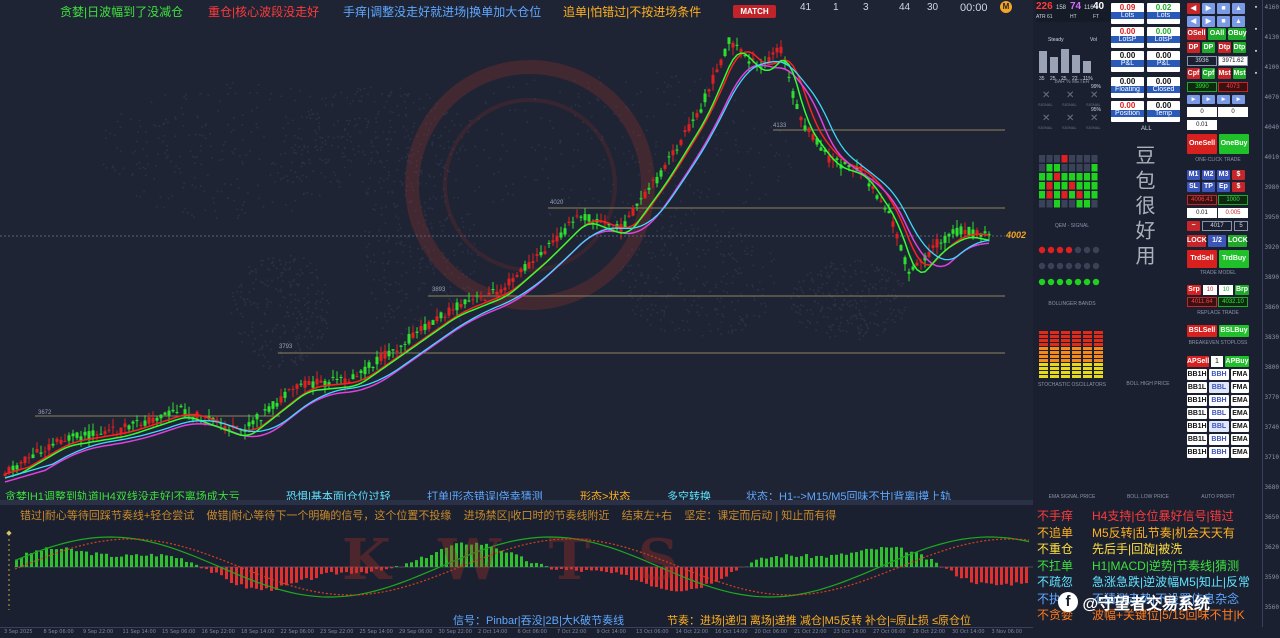 This screenshot has height=638, width=1280. Describe the element at coordinates (1193, 226) in the screenshot. I see `minus-button: −` at that location.